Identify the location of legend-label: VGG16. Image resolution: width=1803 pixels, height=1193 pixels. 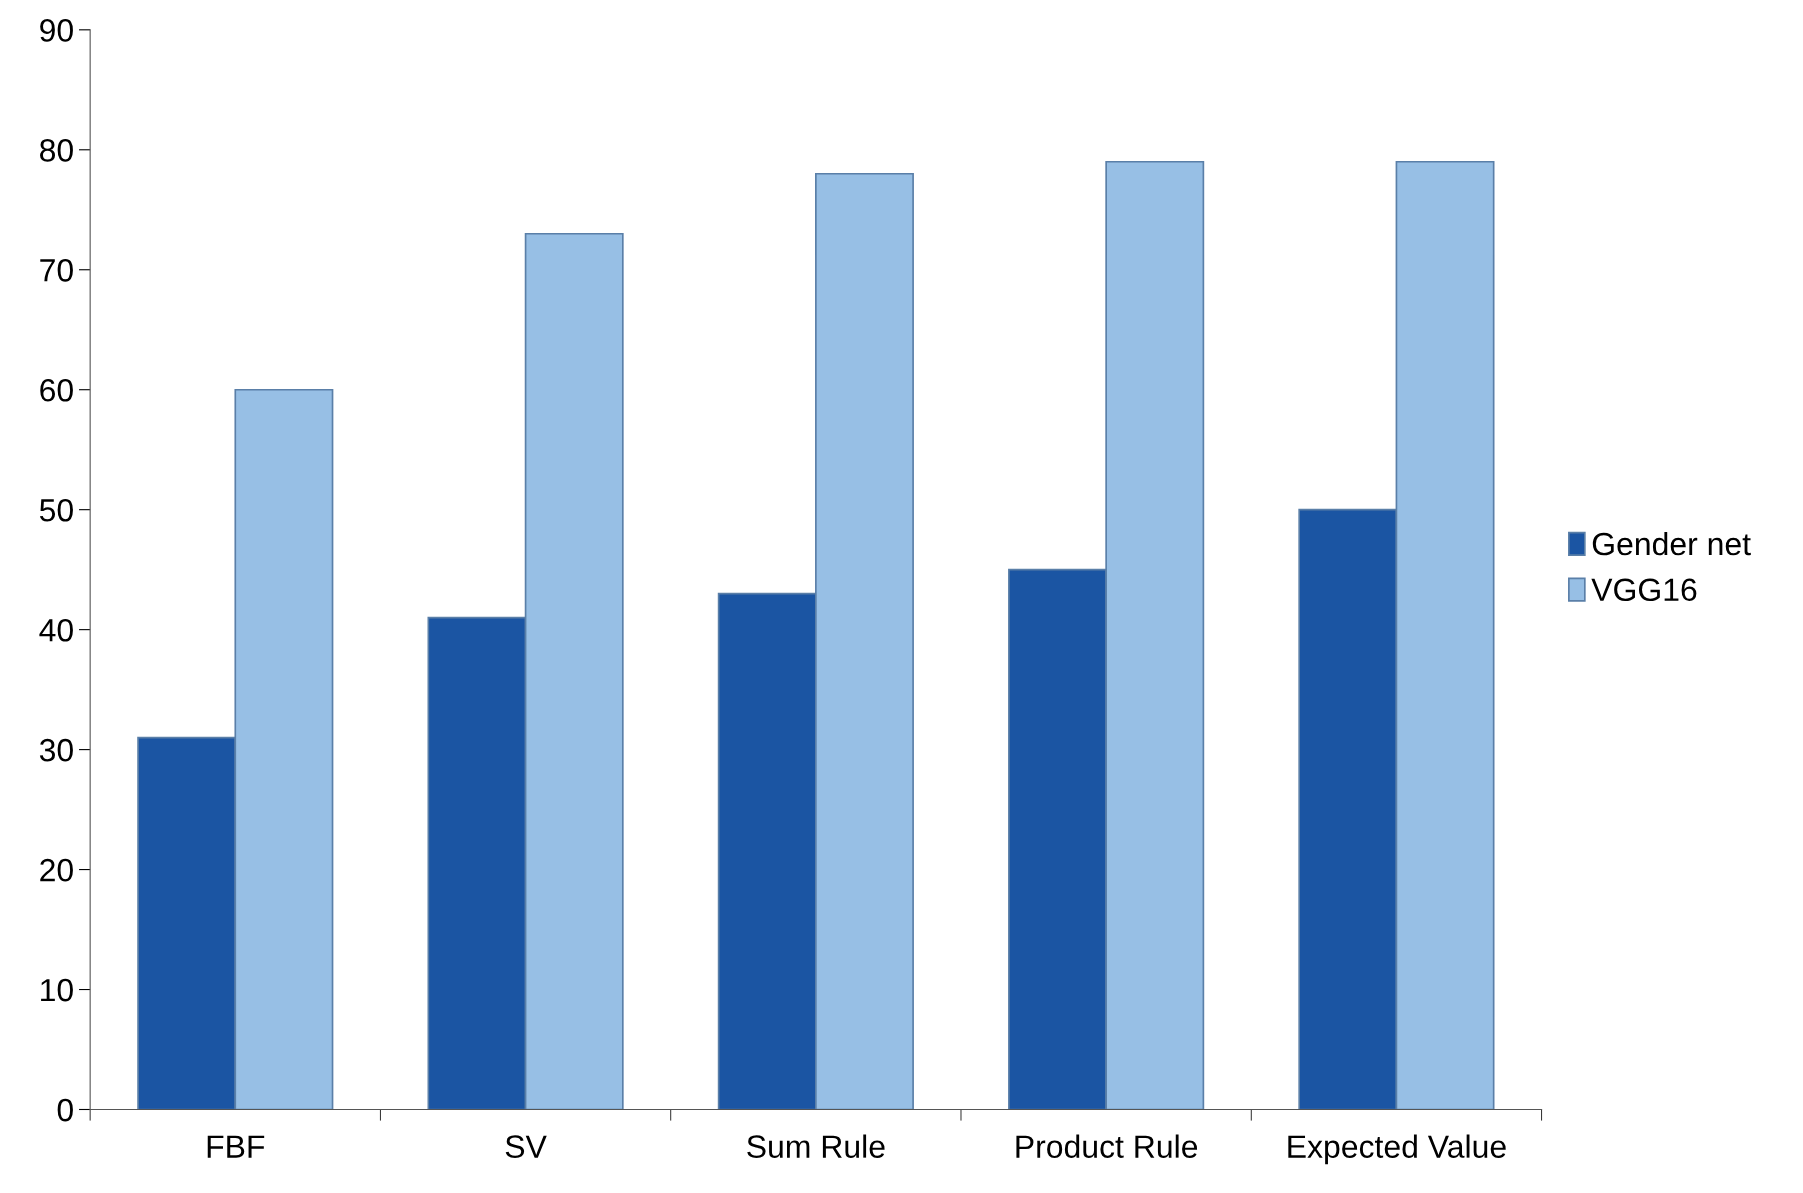
(1644, 590).